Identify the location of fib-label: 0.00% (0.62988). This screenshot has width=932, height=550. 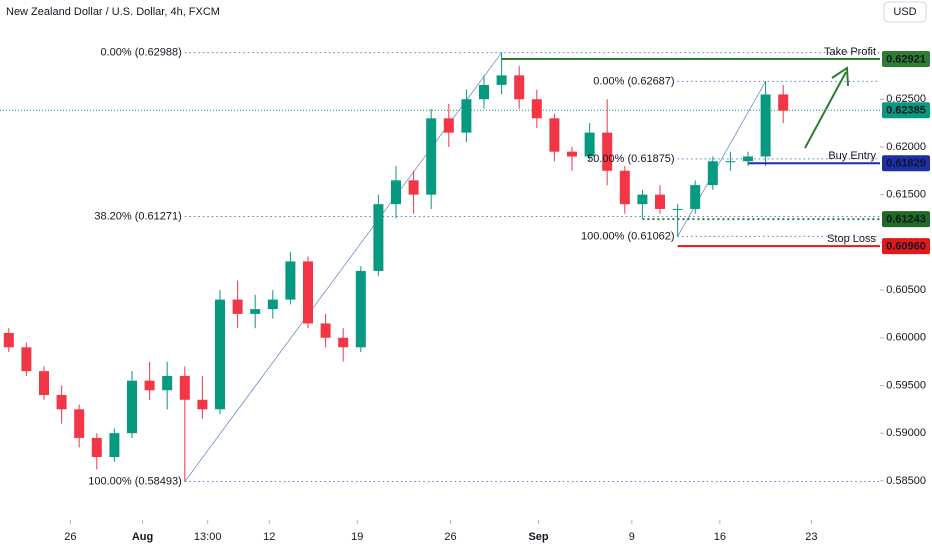
(140, 53).